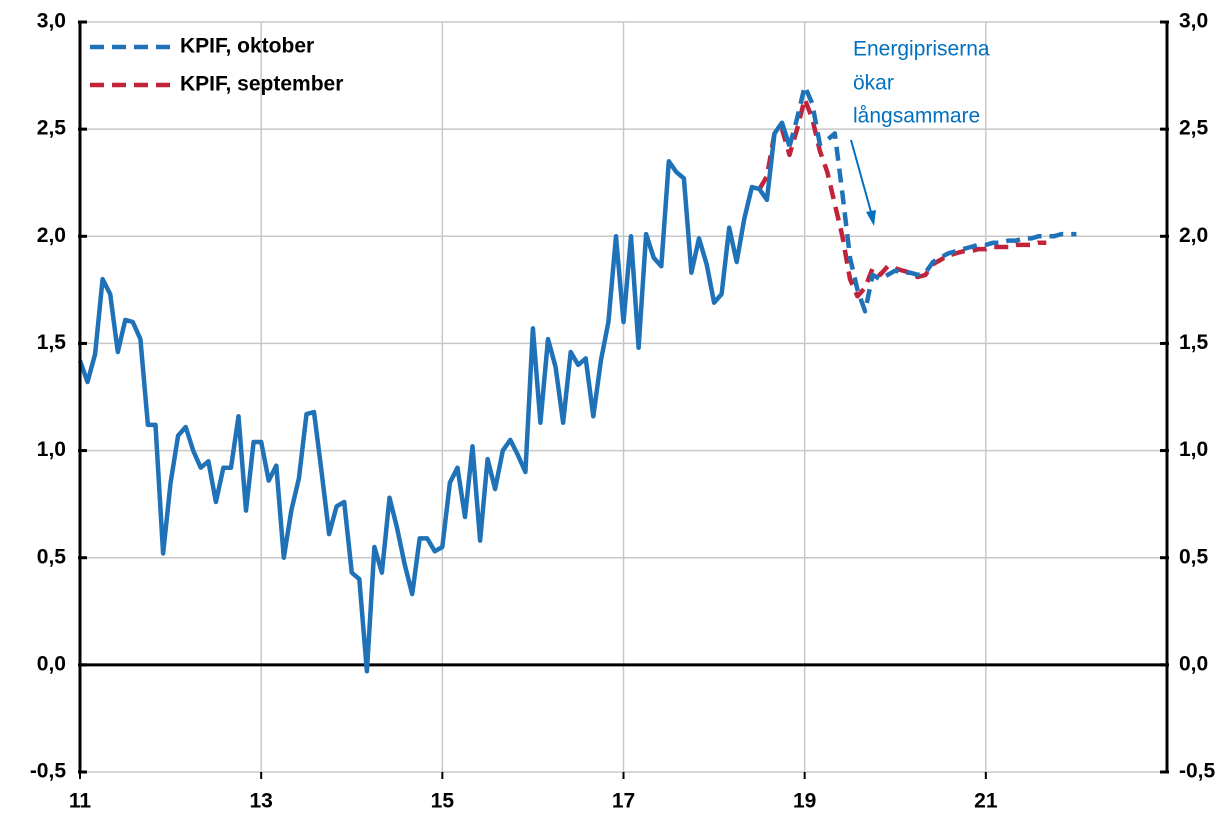  I want to click on legend-label: KPIF, september, so click(261, 84).